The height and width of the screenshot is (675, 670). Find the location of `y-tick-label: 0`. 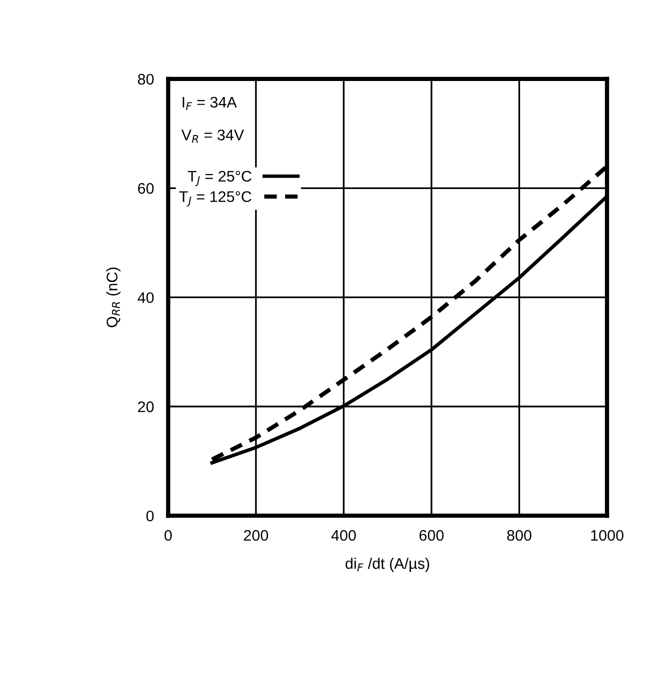

y-tick-label: 0 is located at coordinates (150, 516).